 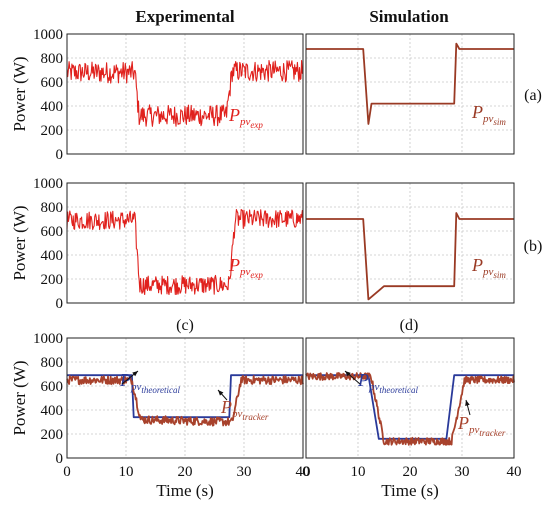 I want to click on panel-tag: (d), so click(x=409, y=325).